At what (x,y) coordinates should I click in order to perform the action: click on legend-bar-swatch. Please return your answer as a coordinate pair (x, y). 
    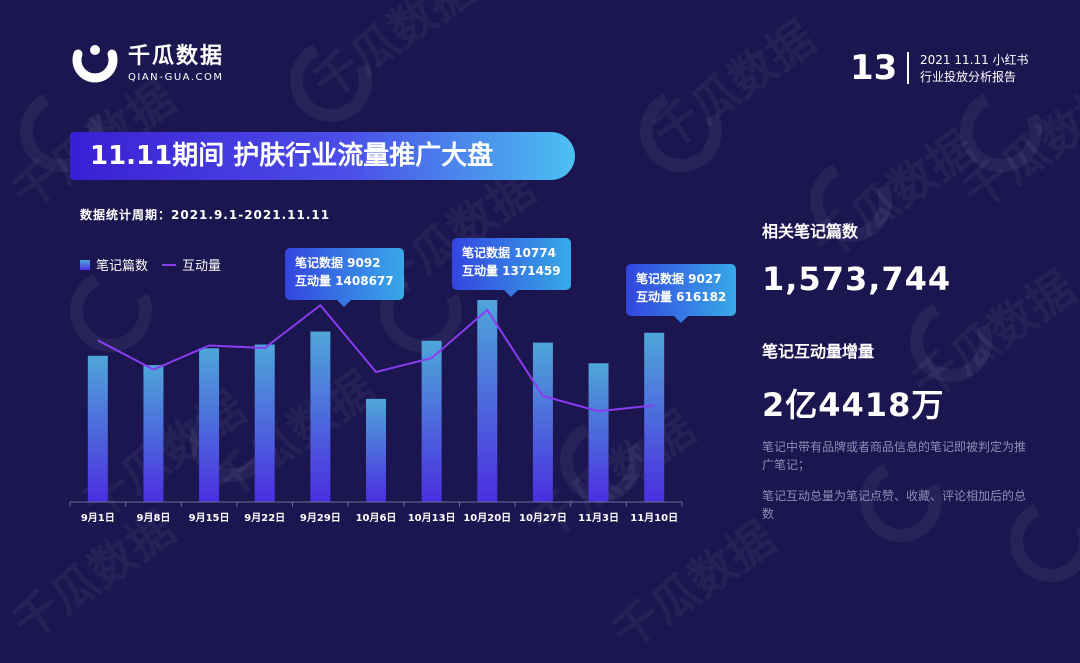
    Looking at the image, I should click on (85, 264).